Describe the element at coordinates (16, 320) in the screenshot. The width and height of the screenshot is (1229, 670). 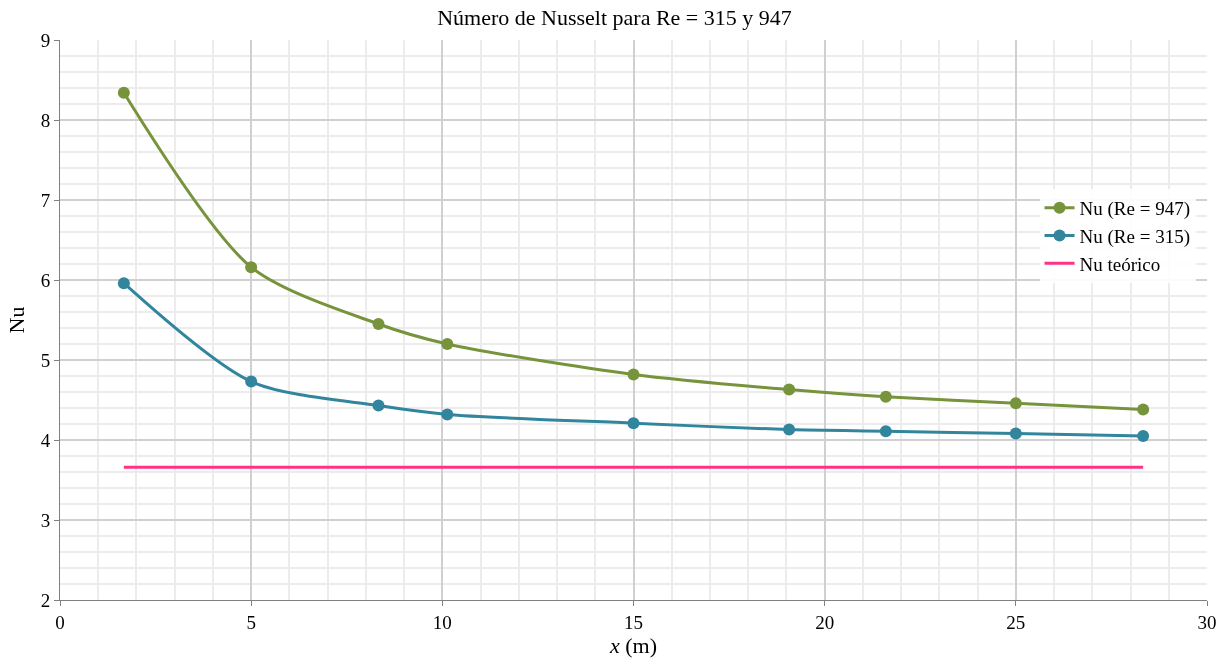
I see `y-axis-title: Nu` at that location.